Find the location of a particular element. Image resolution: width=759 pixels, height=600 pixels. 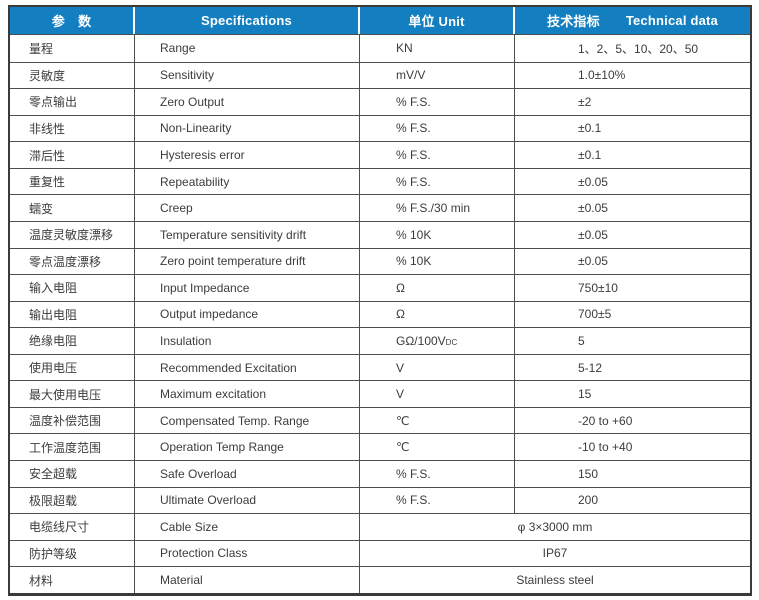

spec-cell: Safe Overload is located at coordinates (247, 474).